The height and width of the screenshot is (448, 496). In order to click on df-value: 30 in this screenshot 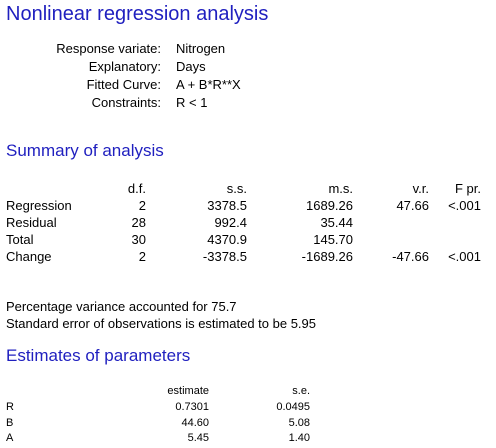, I will do `click(138, 239)`.